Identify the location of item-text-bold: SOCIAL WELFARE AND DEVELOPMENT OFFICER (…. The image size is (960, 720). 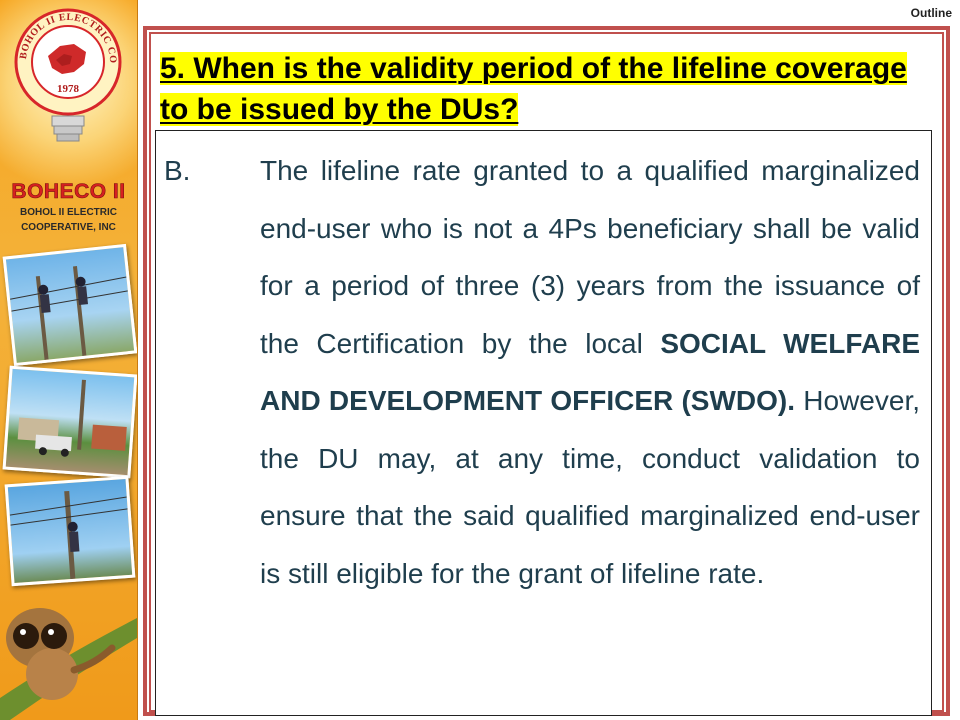
(590, 372).